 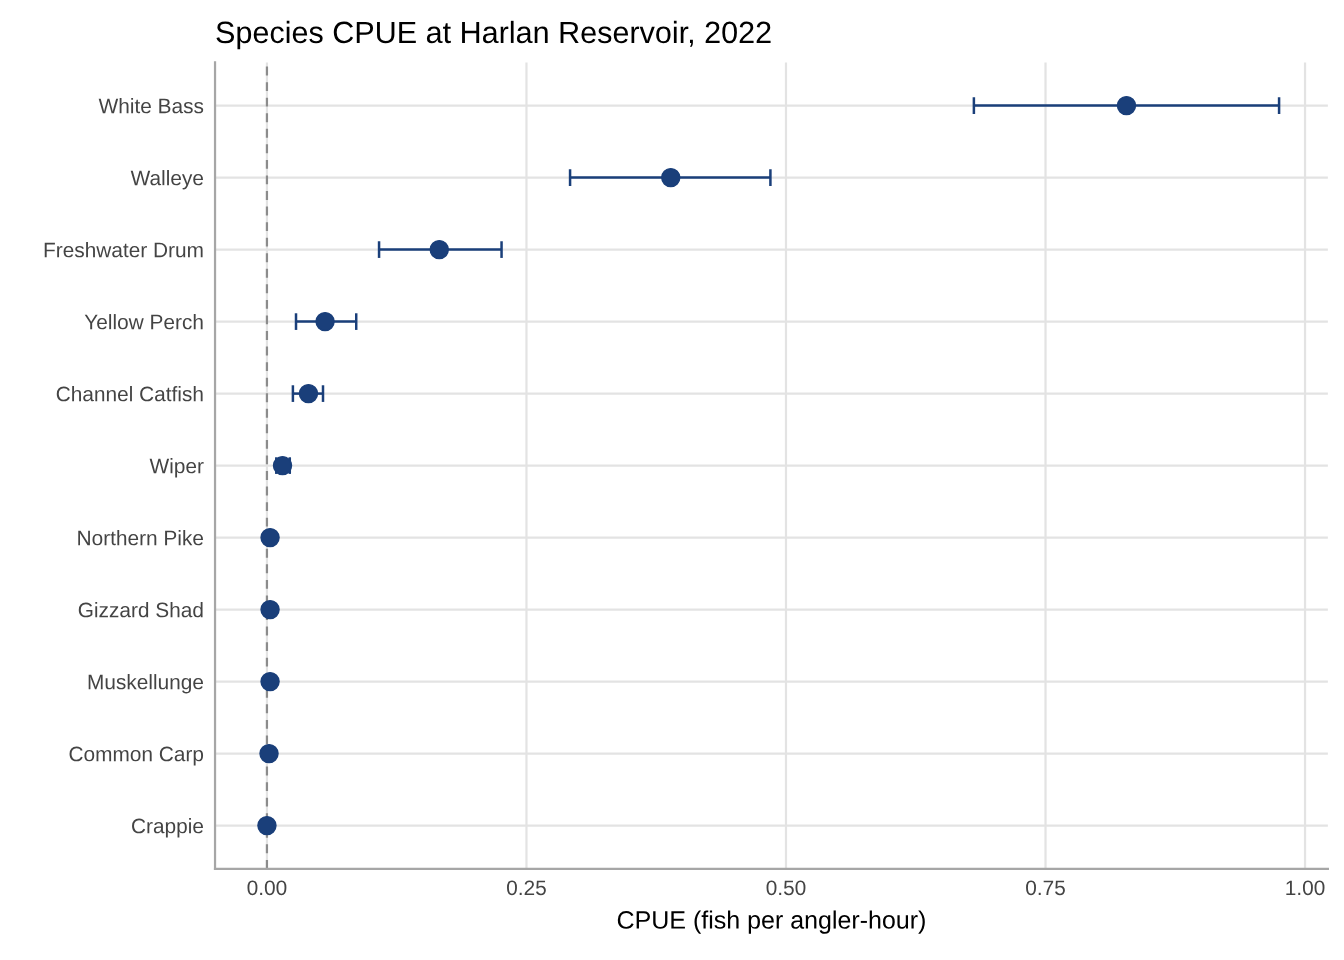 I want to click on x-tick-label: 0.00, so click(x=267, y=888).